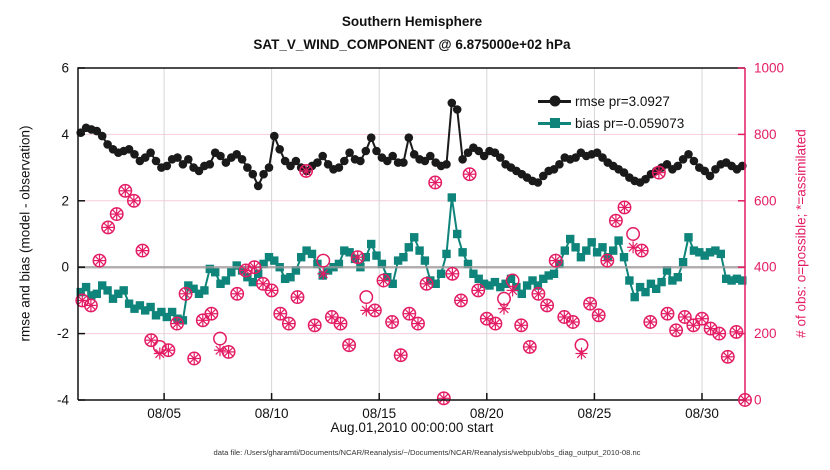 The image size is (830, 470). Describe the element at coordinates (630, 123) in the screenshot. I see `legend-label-bias: bias pr=-0.059073` at that location.